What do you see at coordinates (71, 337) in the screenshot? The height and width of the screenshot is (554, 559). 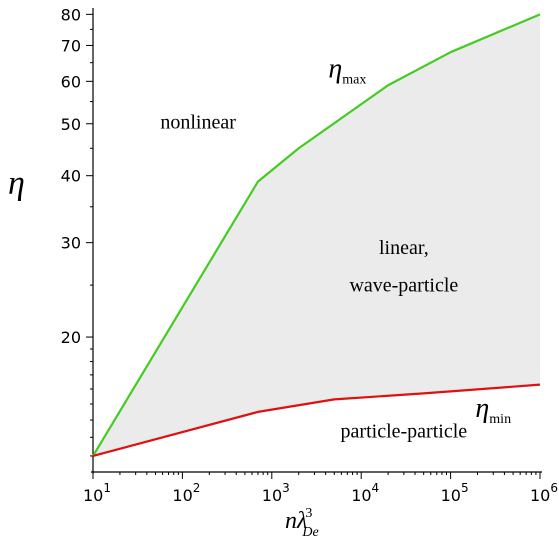 I see `y-tick-label: 20` at bounding box center [71, 337].